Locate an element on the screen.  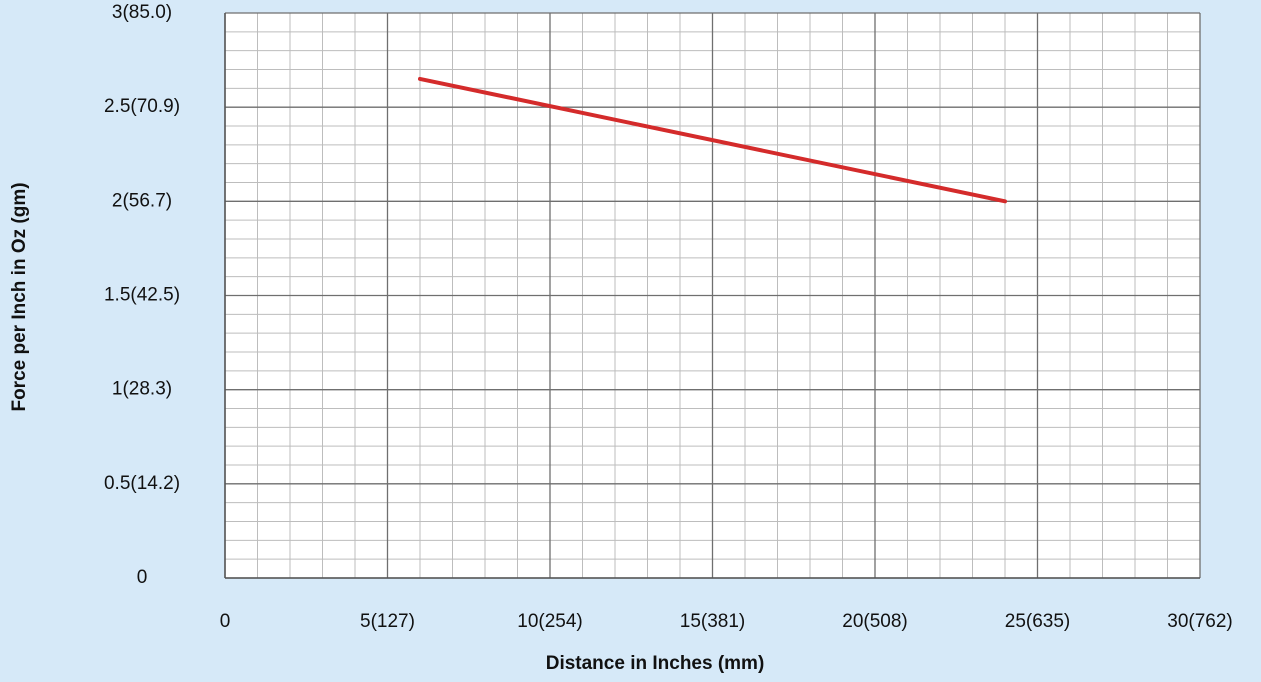
line-series is located at coordinates (712, 140).